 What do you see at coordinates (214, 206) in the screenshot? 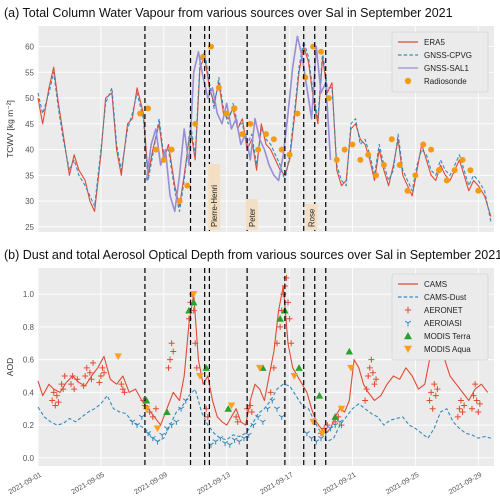
I see `storm-label-pierre-henri: Pierre-Henri` at bounding box center [214, 206].